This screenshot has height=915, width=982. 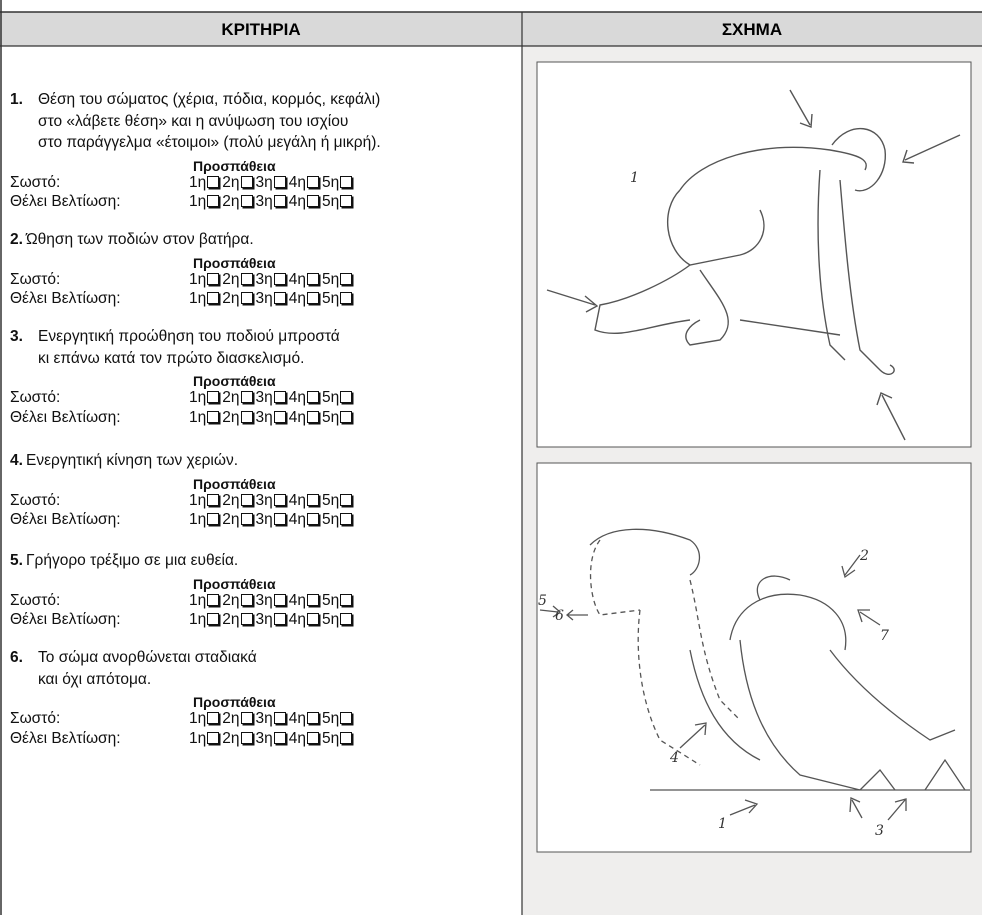 What do you see at coordinates (65, 201) in the screenshot?
I see `rating-label: Θέλει Βελτίωση:` at bounding box center [65, 201].